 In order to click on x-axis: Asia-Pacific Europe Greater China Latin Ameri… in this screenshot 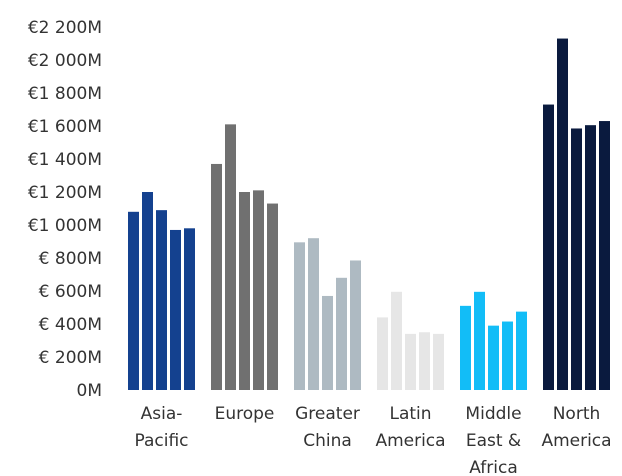, I will do `click(372, 440)`.